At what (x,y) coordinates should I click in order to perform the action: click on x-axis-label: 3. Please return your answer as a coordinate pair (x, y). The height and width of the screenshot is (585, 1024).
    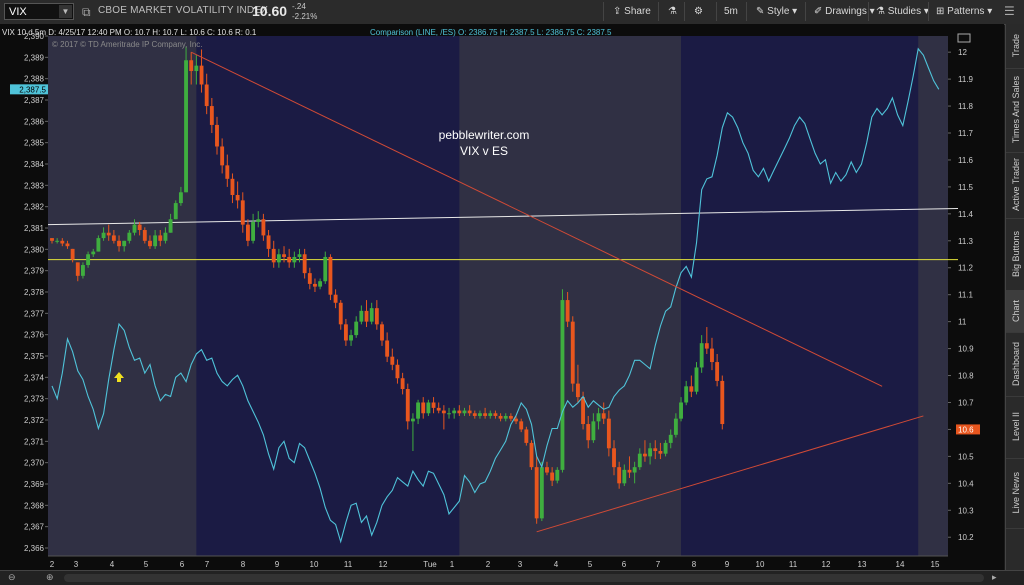
    Looking at the image, I should click on (520, 564).